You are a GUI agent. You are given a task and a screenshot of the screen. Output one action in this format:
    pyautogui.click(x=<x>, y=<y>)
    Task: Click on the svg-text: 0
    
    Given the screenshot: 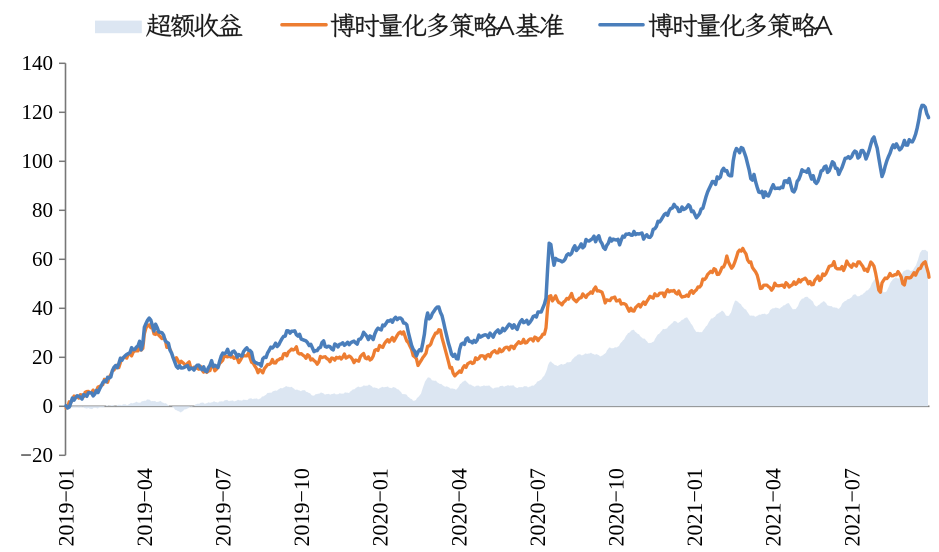 What is the action you would take?
    pyautogui.click(x=48, y=406)
    